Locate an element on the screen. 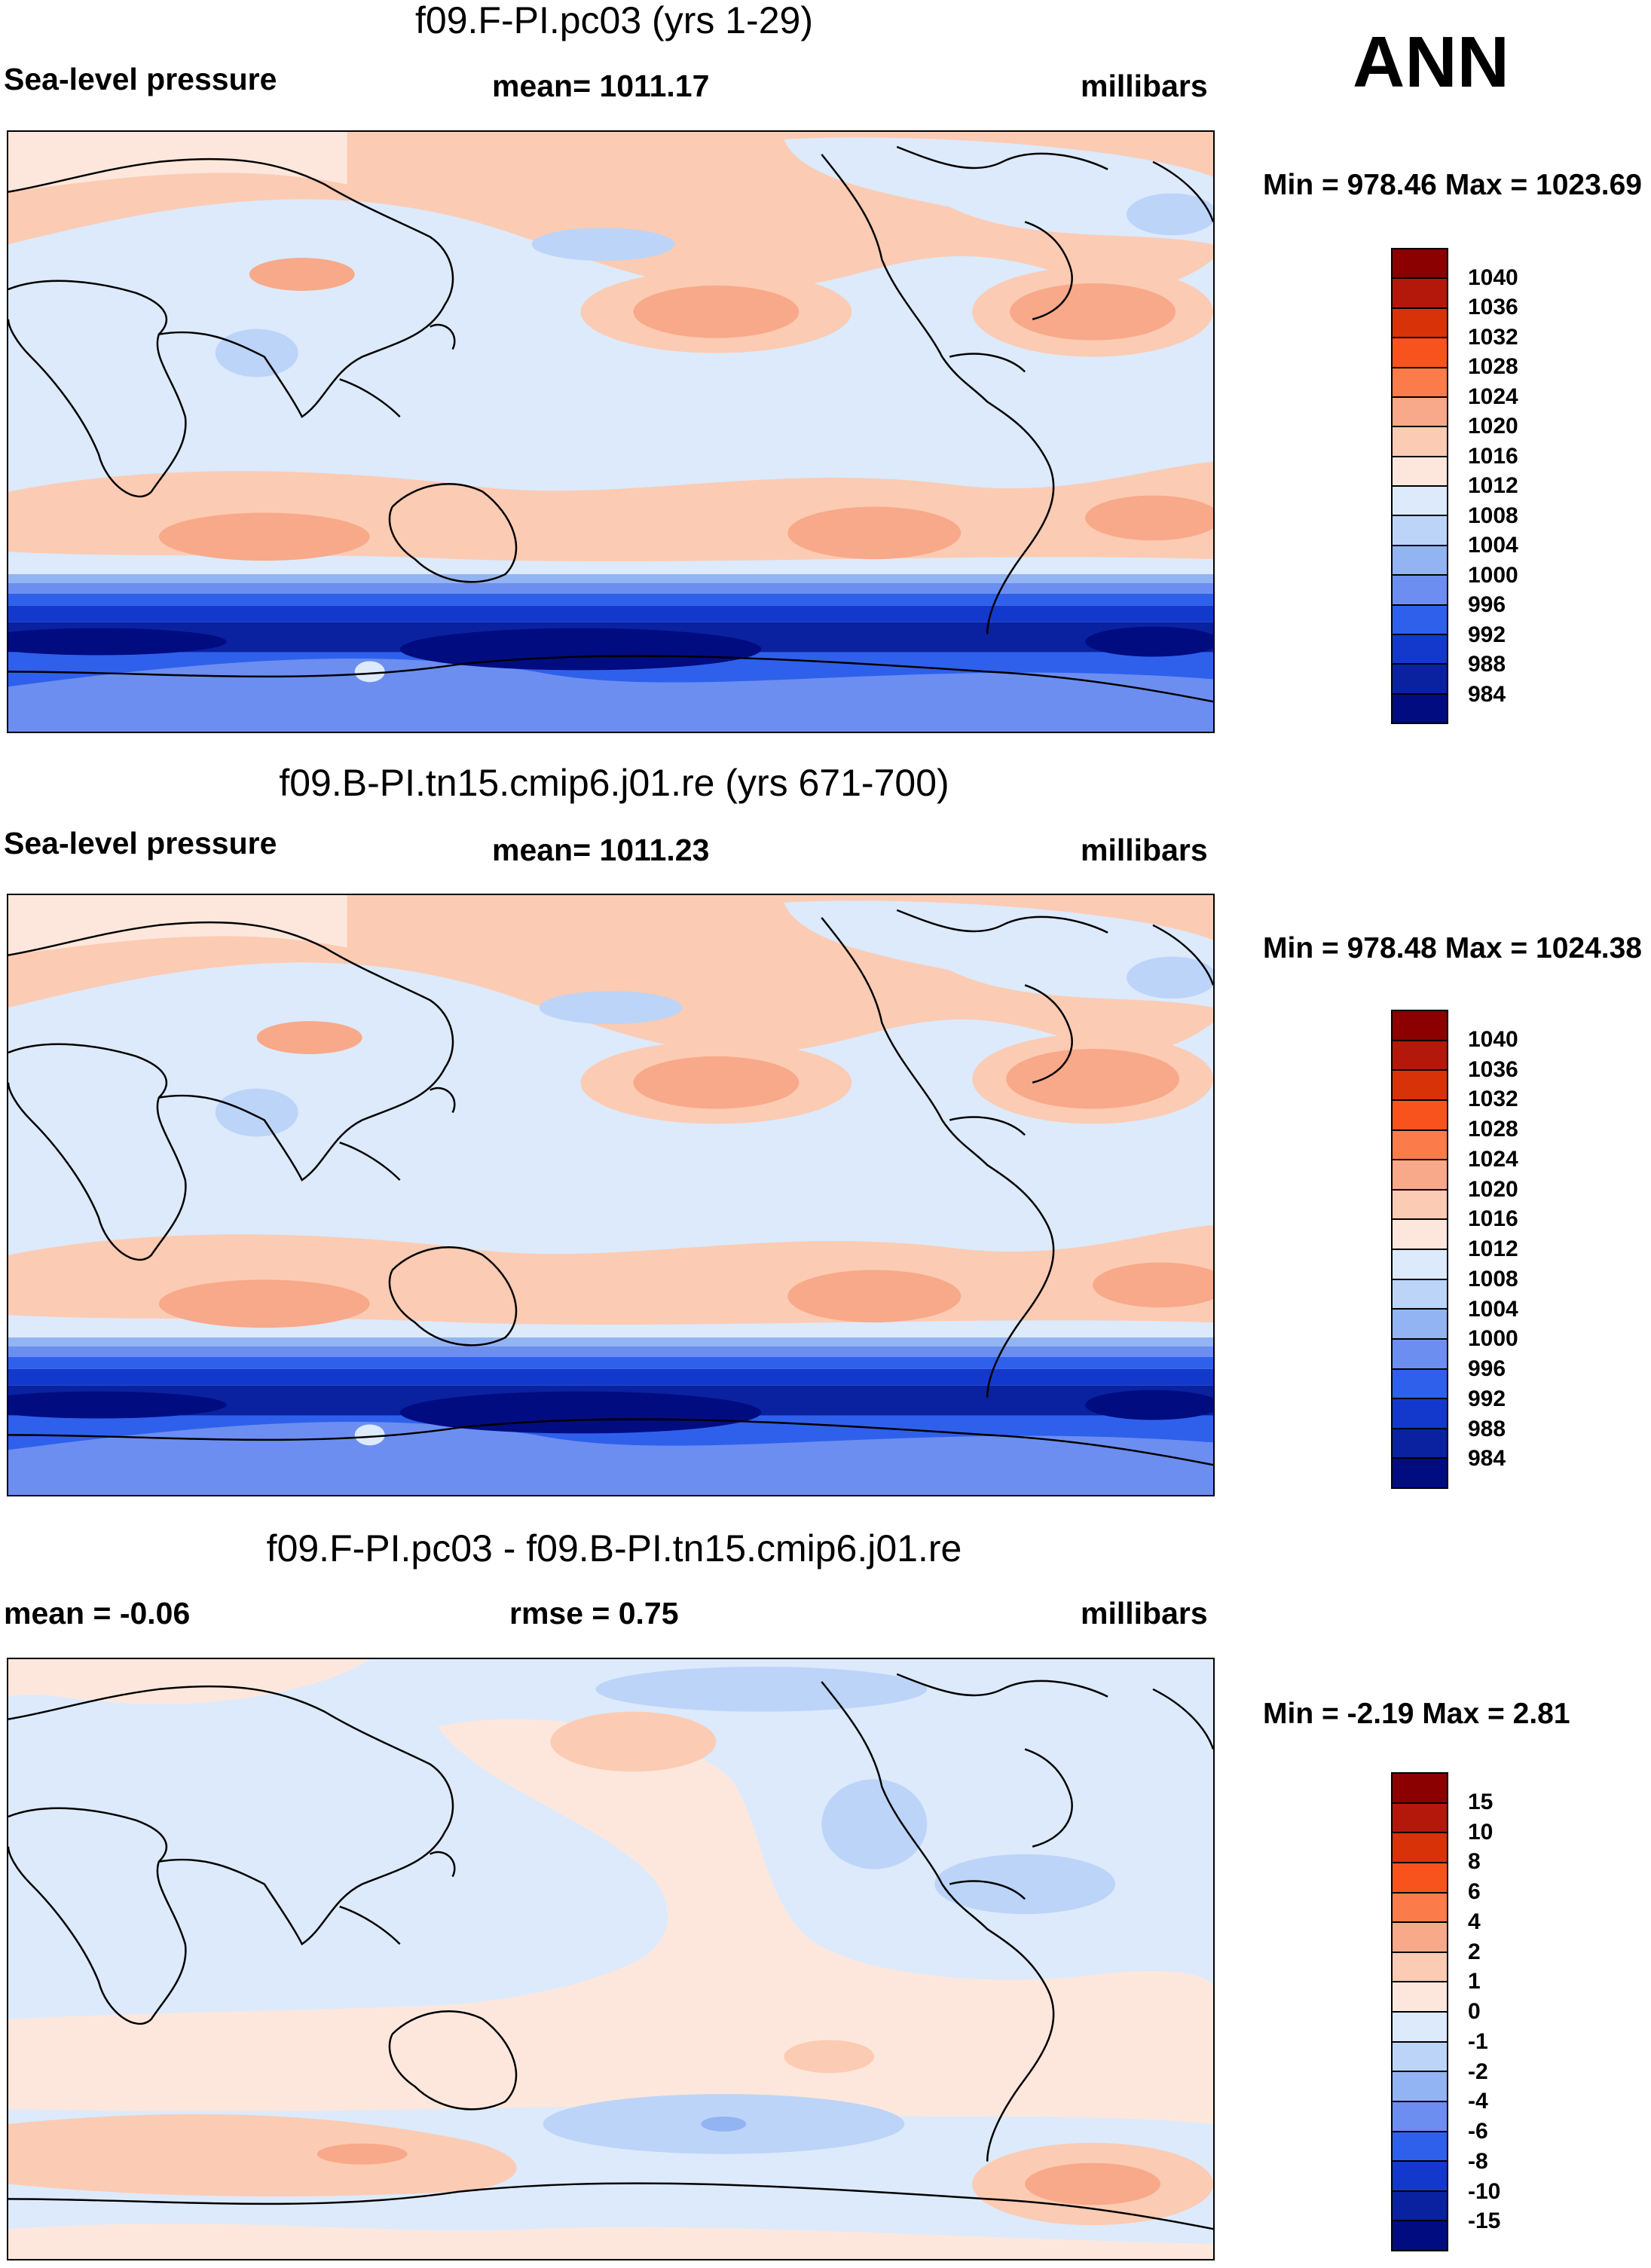 The height and width of the screenshot is (2268, 1651). panel-2-units: millibars is located at coordinates (1144, 850).